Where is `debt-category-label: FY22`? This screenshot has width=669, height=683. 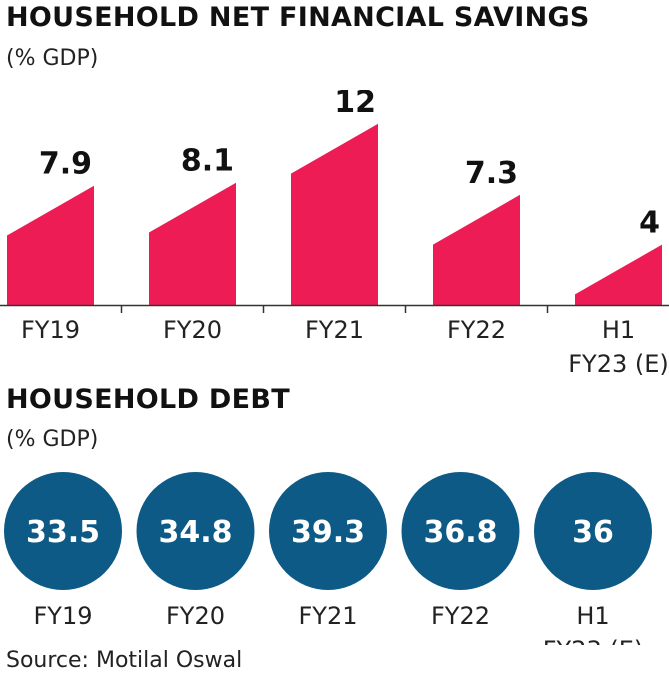
debt-category-label: FY22 is located at coordinates (460, 616).